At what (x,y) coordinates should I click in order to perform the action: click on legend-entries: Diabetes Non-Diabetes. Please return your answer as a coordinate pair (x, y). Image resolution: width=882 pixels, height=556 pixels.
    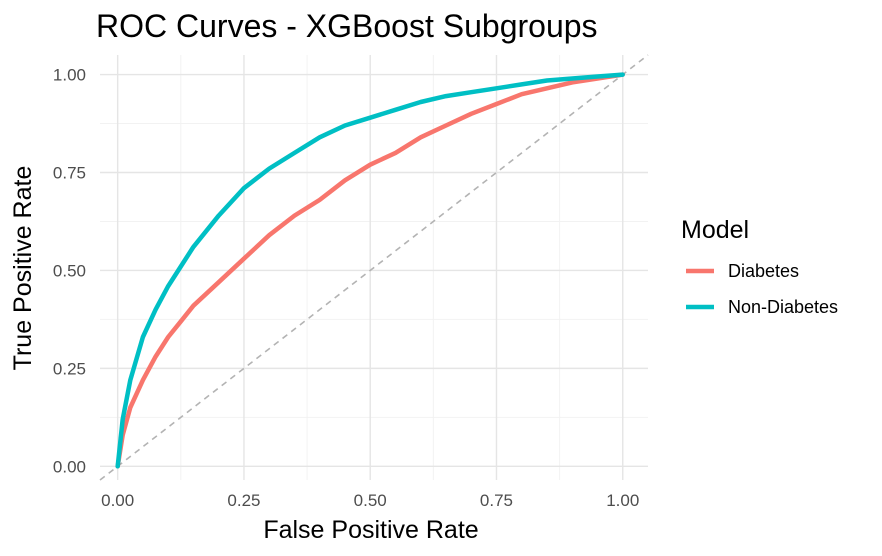
    Looking at the image, I should click on (762, 289).